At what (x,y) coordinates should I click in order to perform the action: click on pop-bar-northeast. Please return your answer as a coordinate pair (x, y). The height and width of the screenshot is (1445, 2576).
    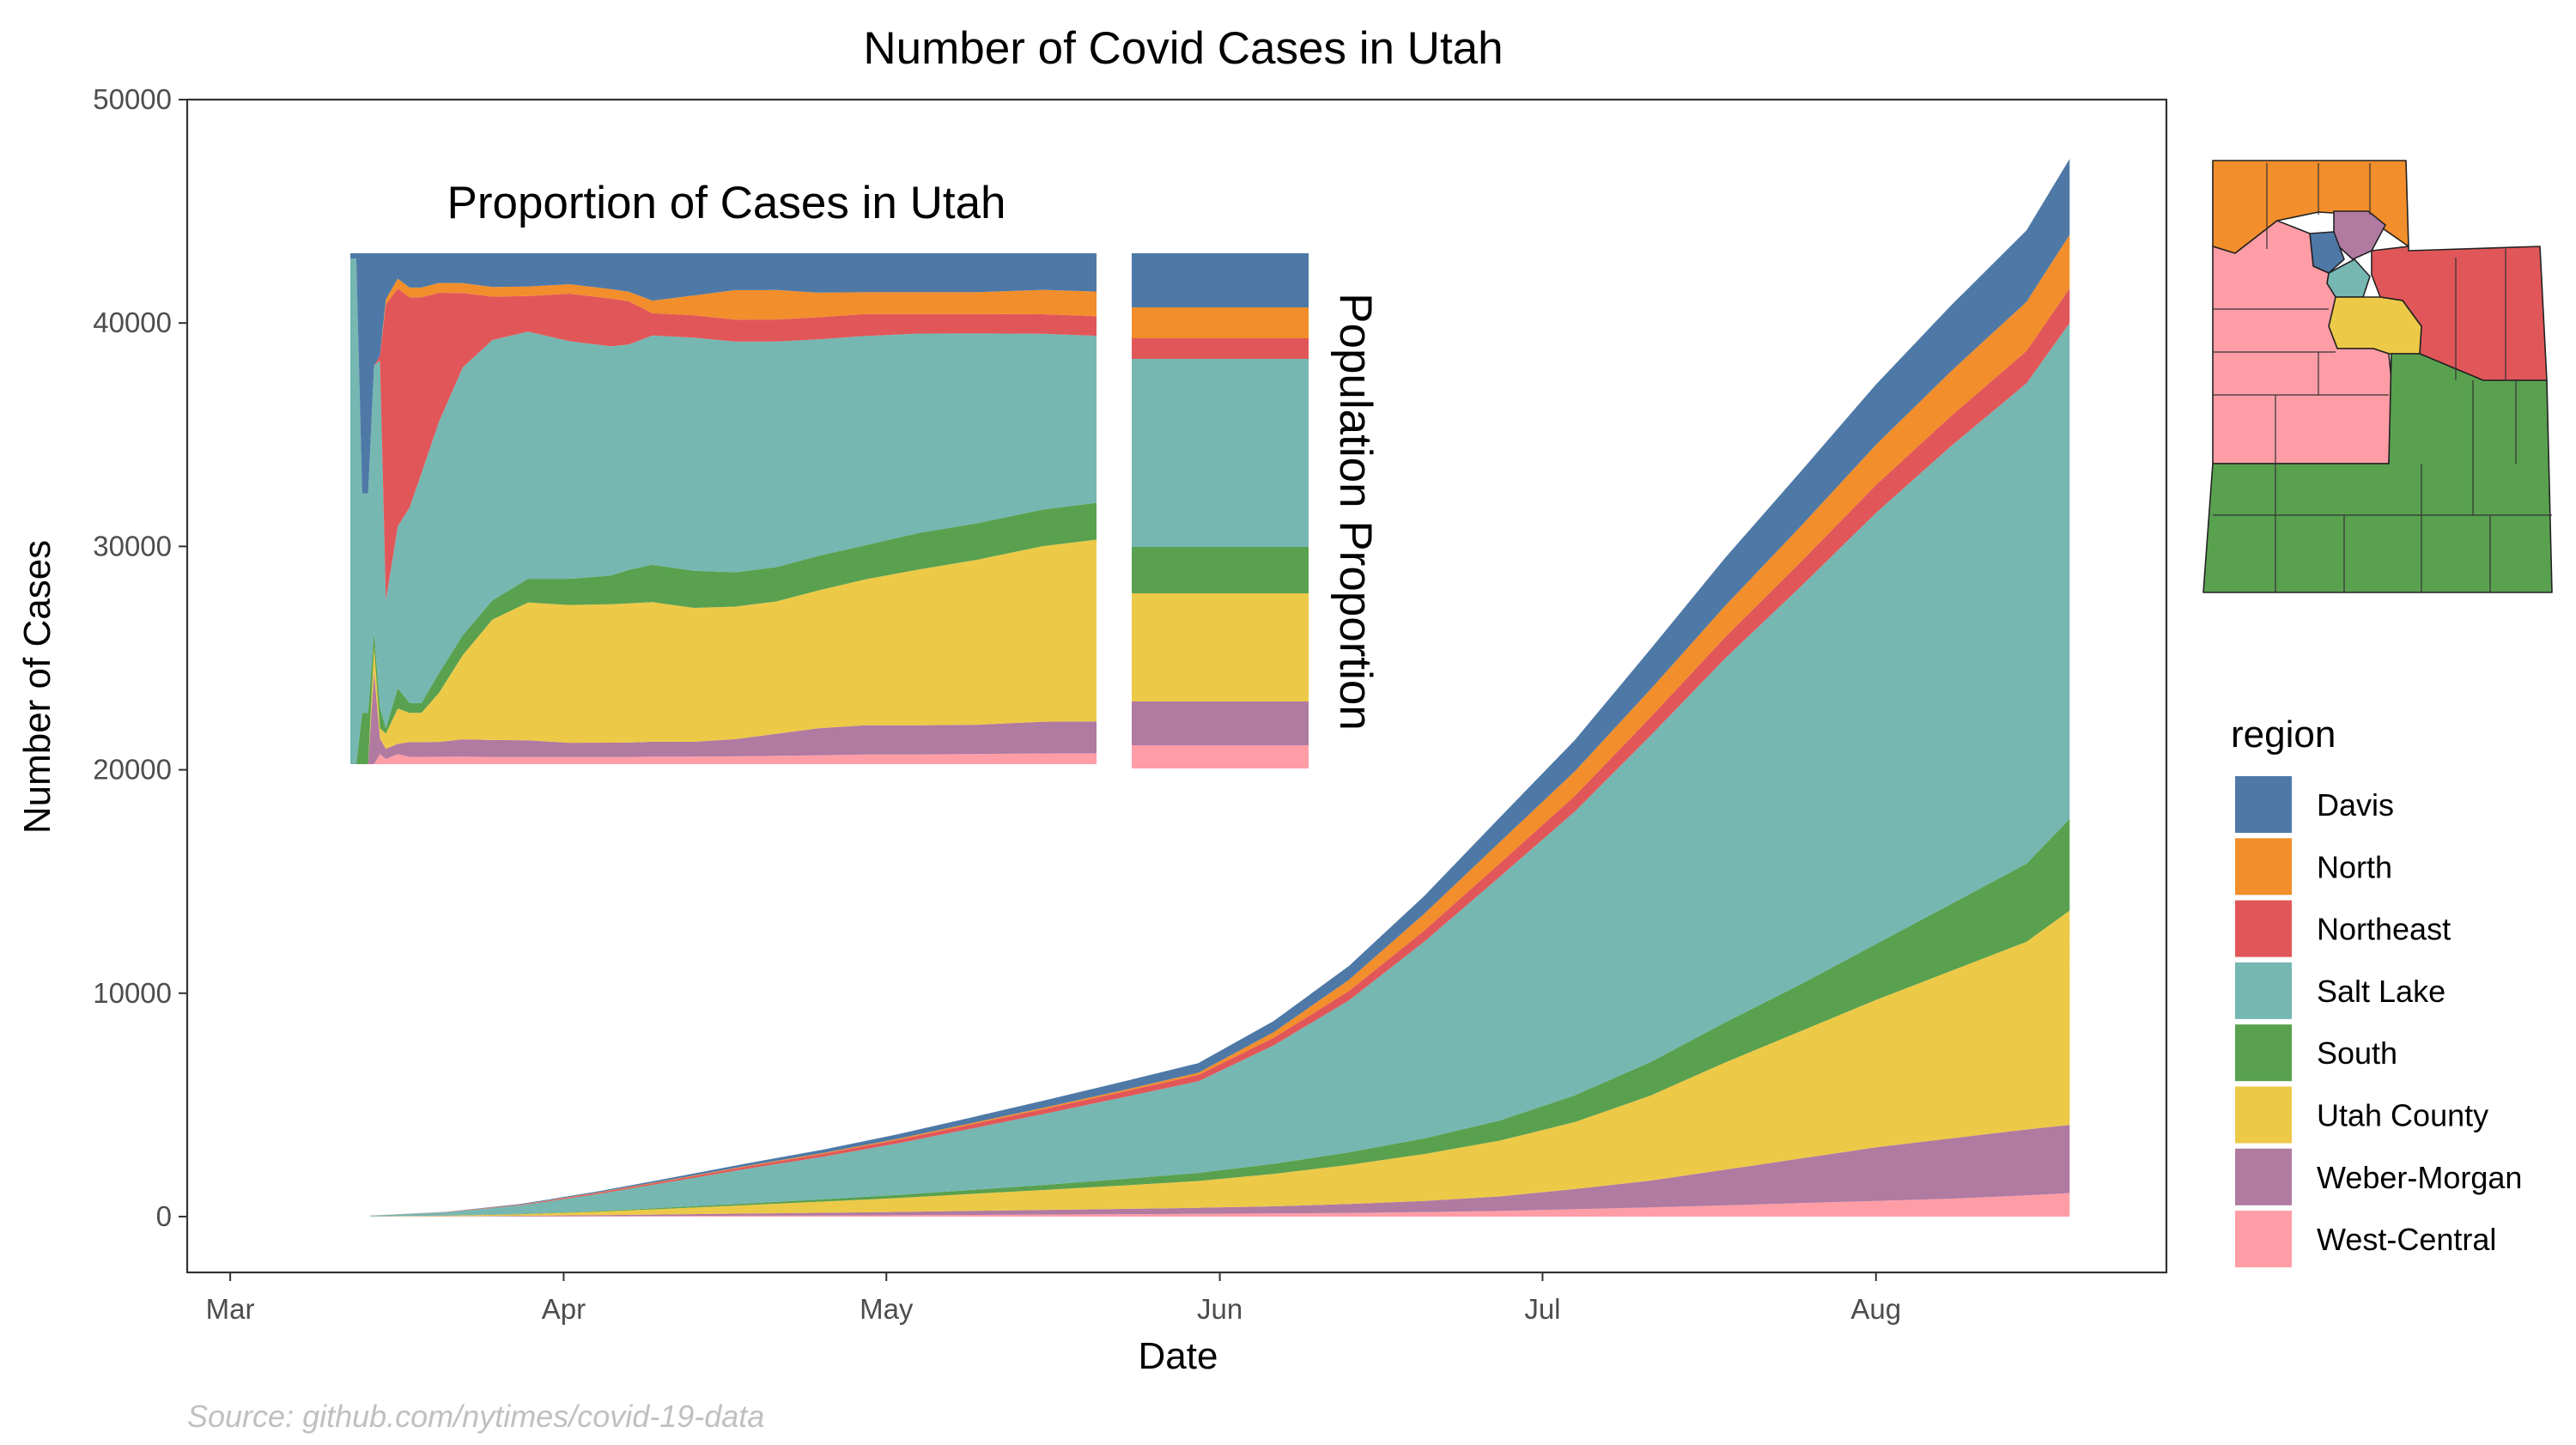
    Looking at the image, I should click on (1221, 348).